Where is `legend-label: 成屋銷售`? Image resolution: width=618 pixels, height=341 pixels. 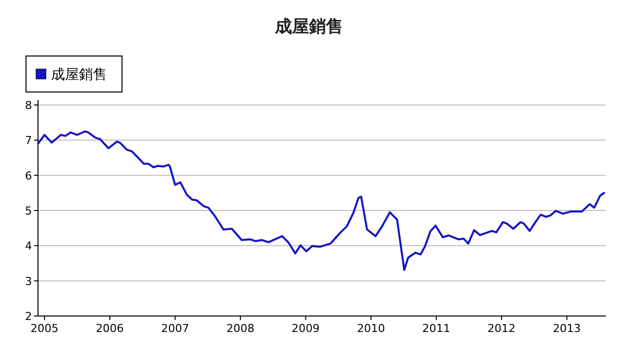 legend-label: 成屋銷售 is located at coordinates (79, 75).